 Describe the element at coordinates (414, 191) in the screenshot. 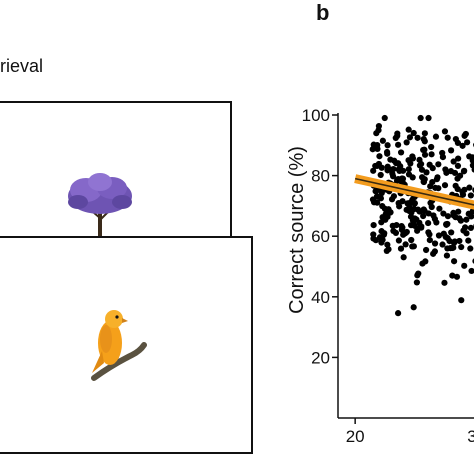

I see `fit-regression-line` at that location.